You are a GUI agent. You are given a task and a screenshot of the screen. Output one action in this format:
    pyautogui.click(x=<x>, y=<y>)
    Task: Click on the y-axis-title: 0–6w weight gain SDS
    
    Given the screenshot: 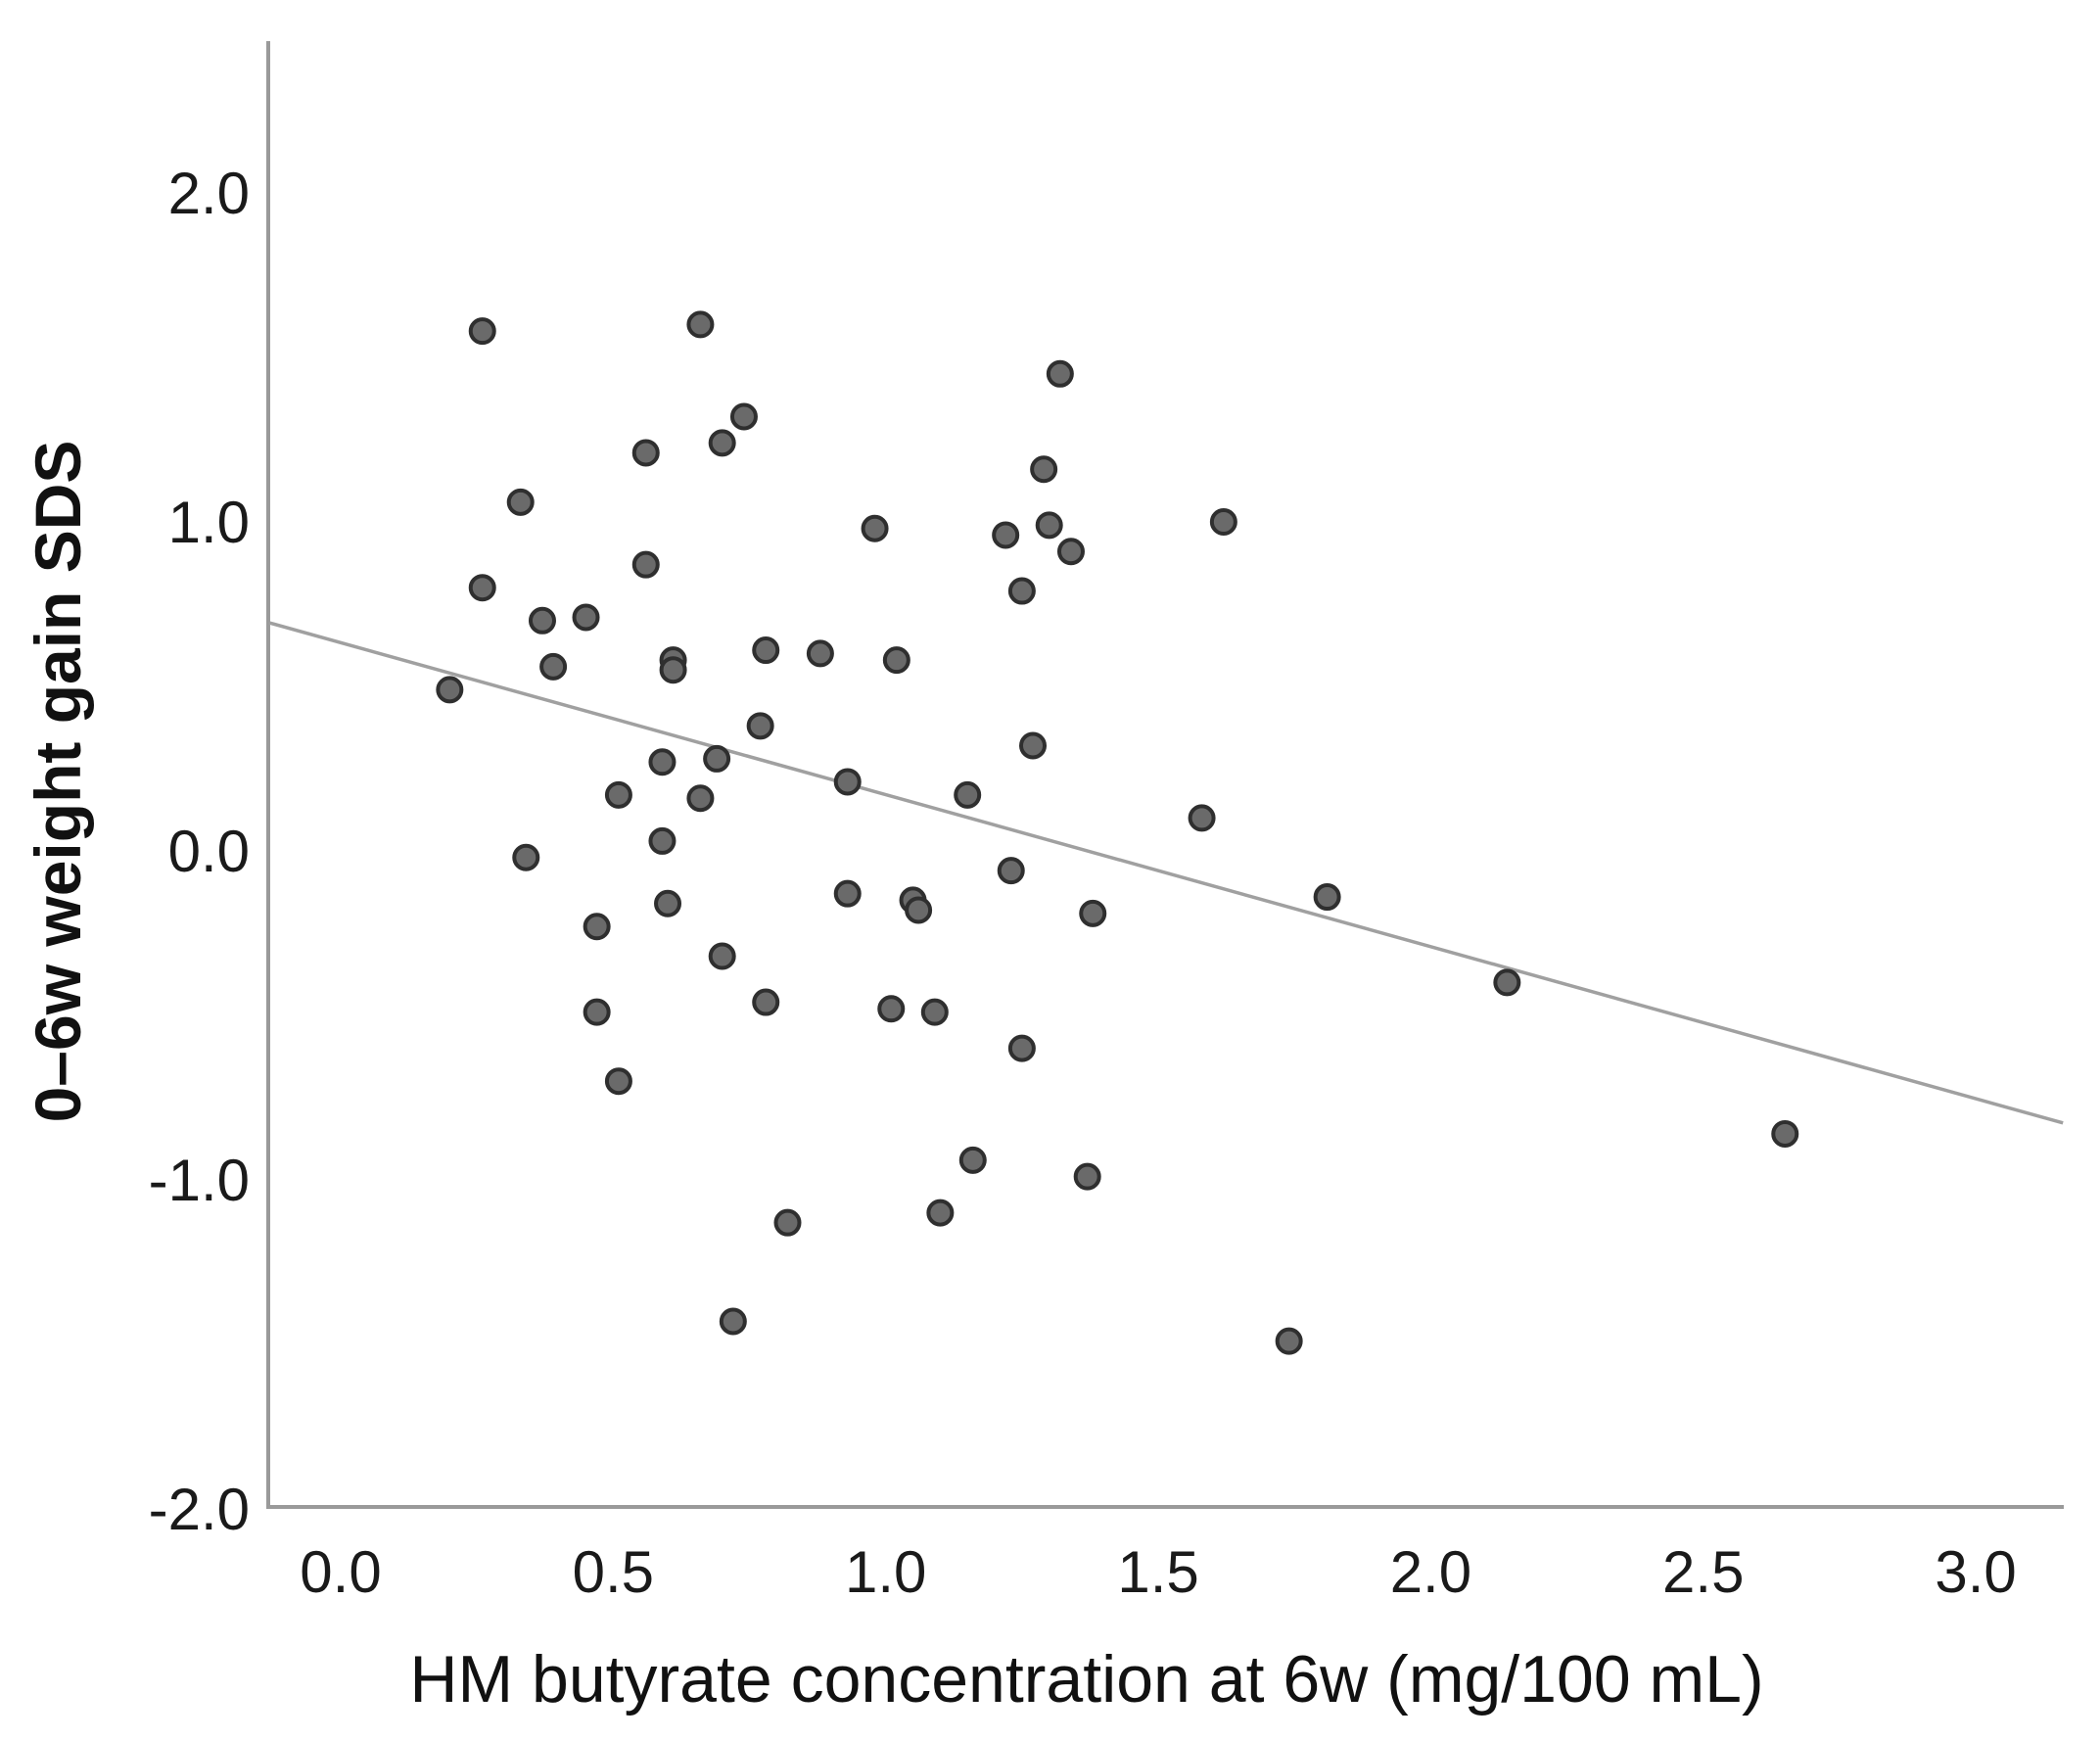 What is the action you would take?
    pyautogui.click(x=58, y=782)
    